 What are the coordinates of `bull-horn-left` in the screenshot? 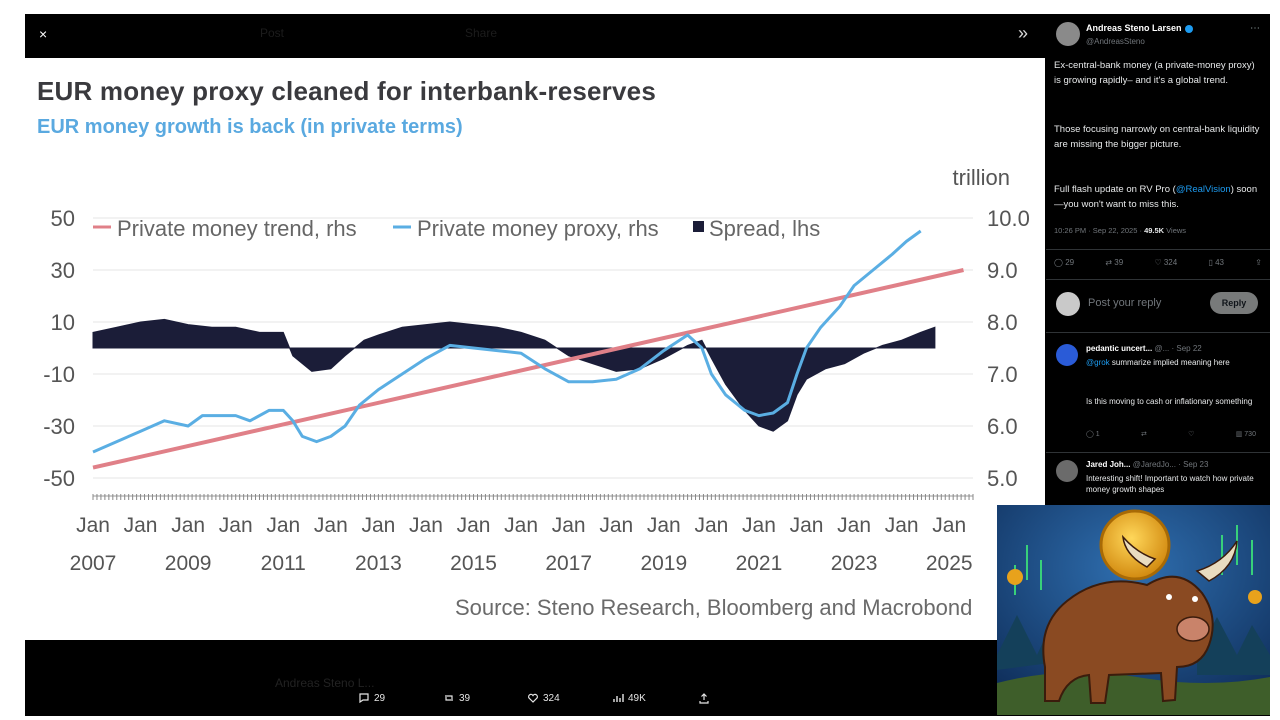 It's located at (1139, 551).